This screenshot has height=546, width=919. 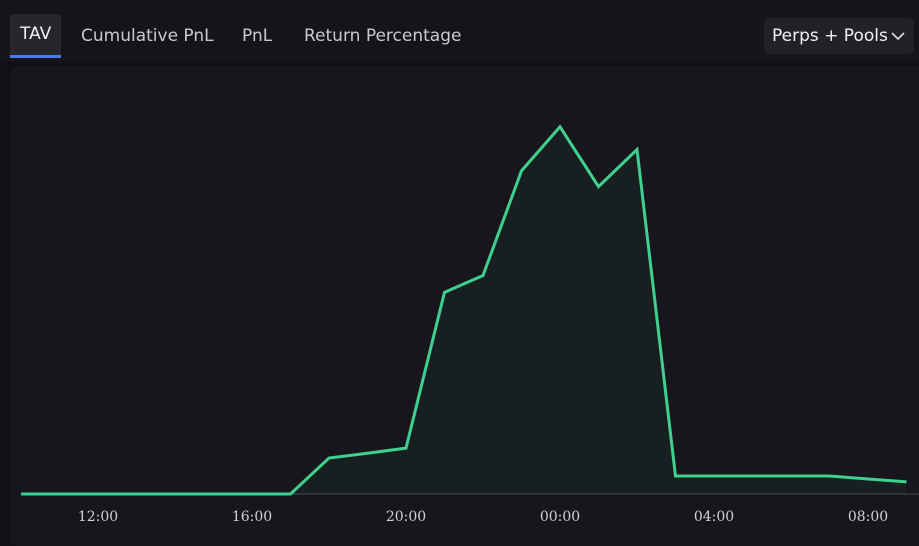 I want to click on tab: Return Percentage, so click(x=383, y=36).